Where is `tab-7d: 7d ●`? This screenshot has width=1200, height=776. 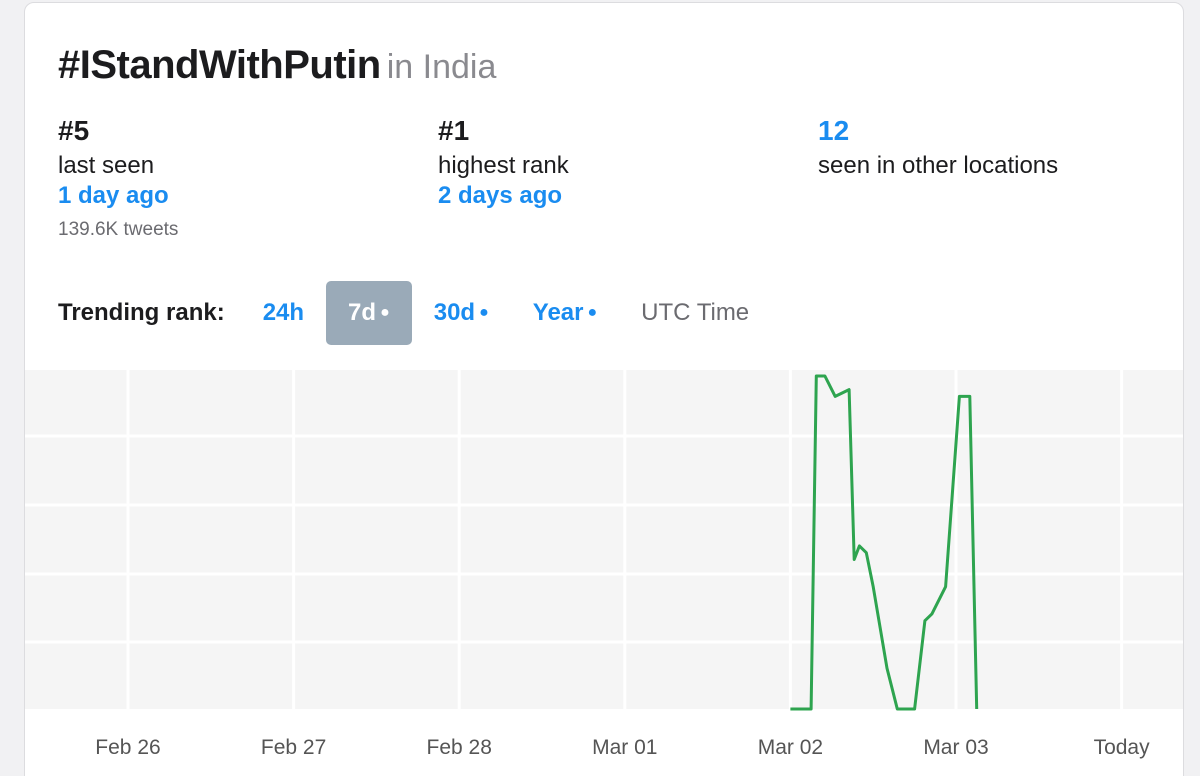 tab-7d: 7d ● is located at coordinates (369, 313).